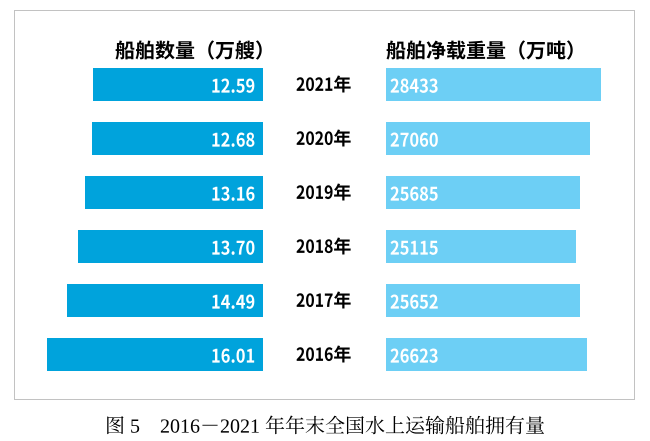 The height and width of the screenshot is (441, 650). Describe the element at coordinates (325, 425) in the screenshot. I see `figure-caption` at that location.